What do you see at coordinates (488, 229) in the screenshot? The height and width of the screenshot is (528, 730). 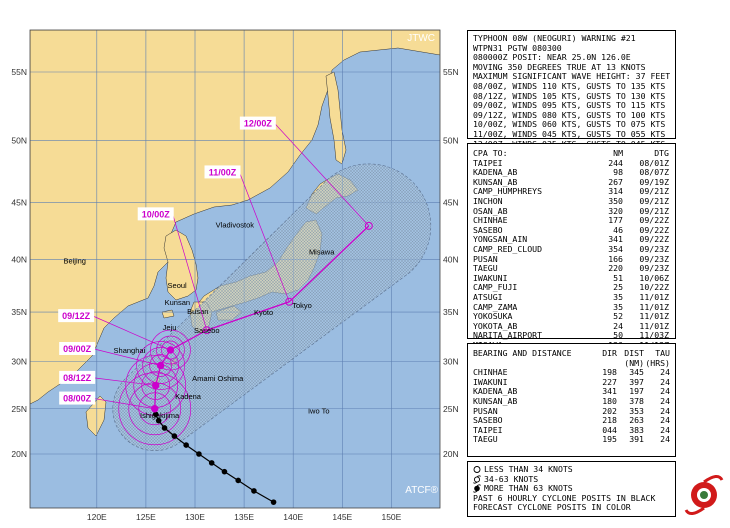 I see `cpa-location: SASEBO` at bounding box center [488, 229].